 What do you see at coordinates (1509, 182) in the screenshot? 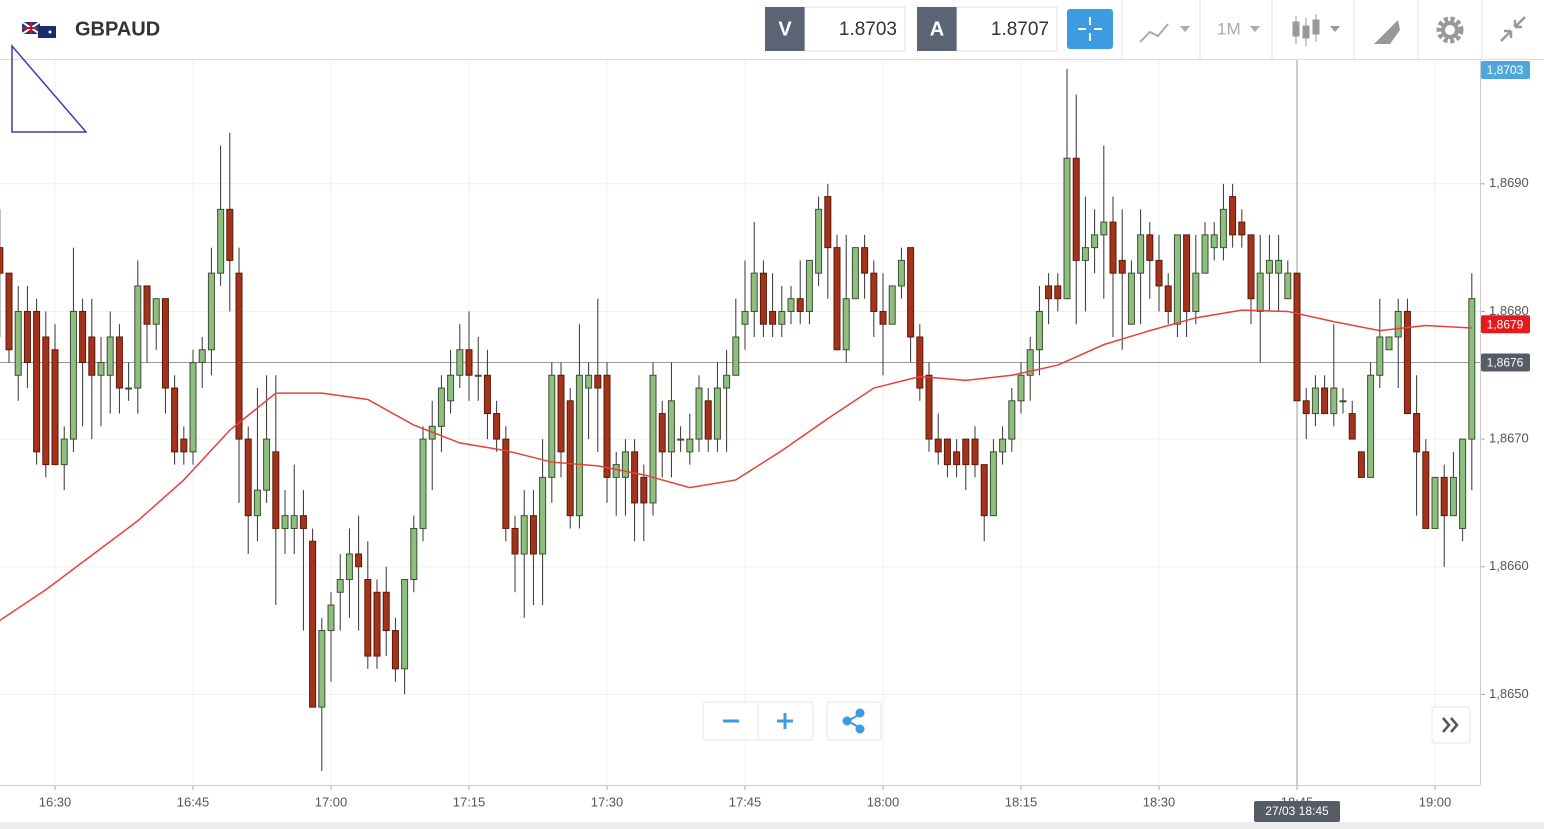
I see `y-tick-label: 1,8690` at bounding box center [1509, 182].